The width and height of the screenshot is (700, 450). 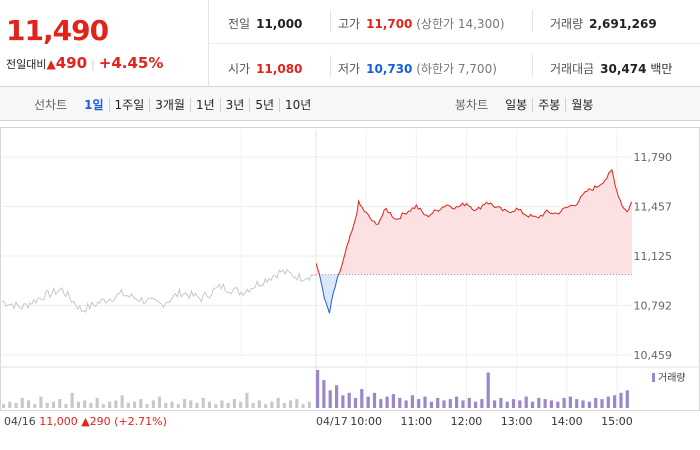 What do you see at coordinates (416, 421) in the screenshot?
I see `x-tick-label: 11:00` at bounding box center [416, 421].